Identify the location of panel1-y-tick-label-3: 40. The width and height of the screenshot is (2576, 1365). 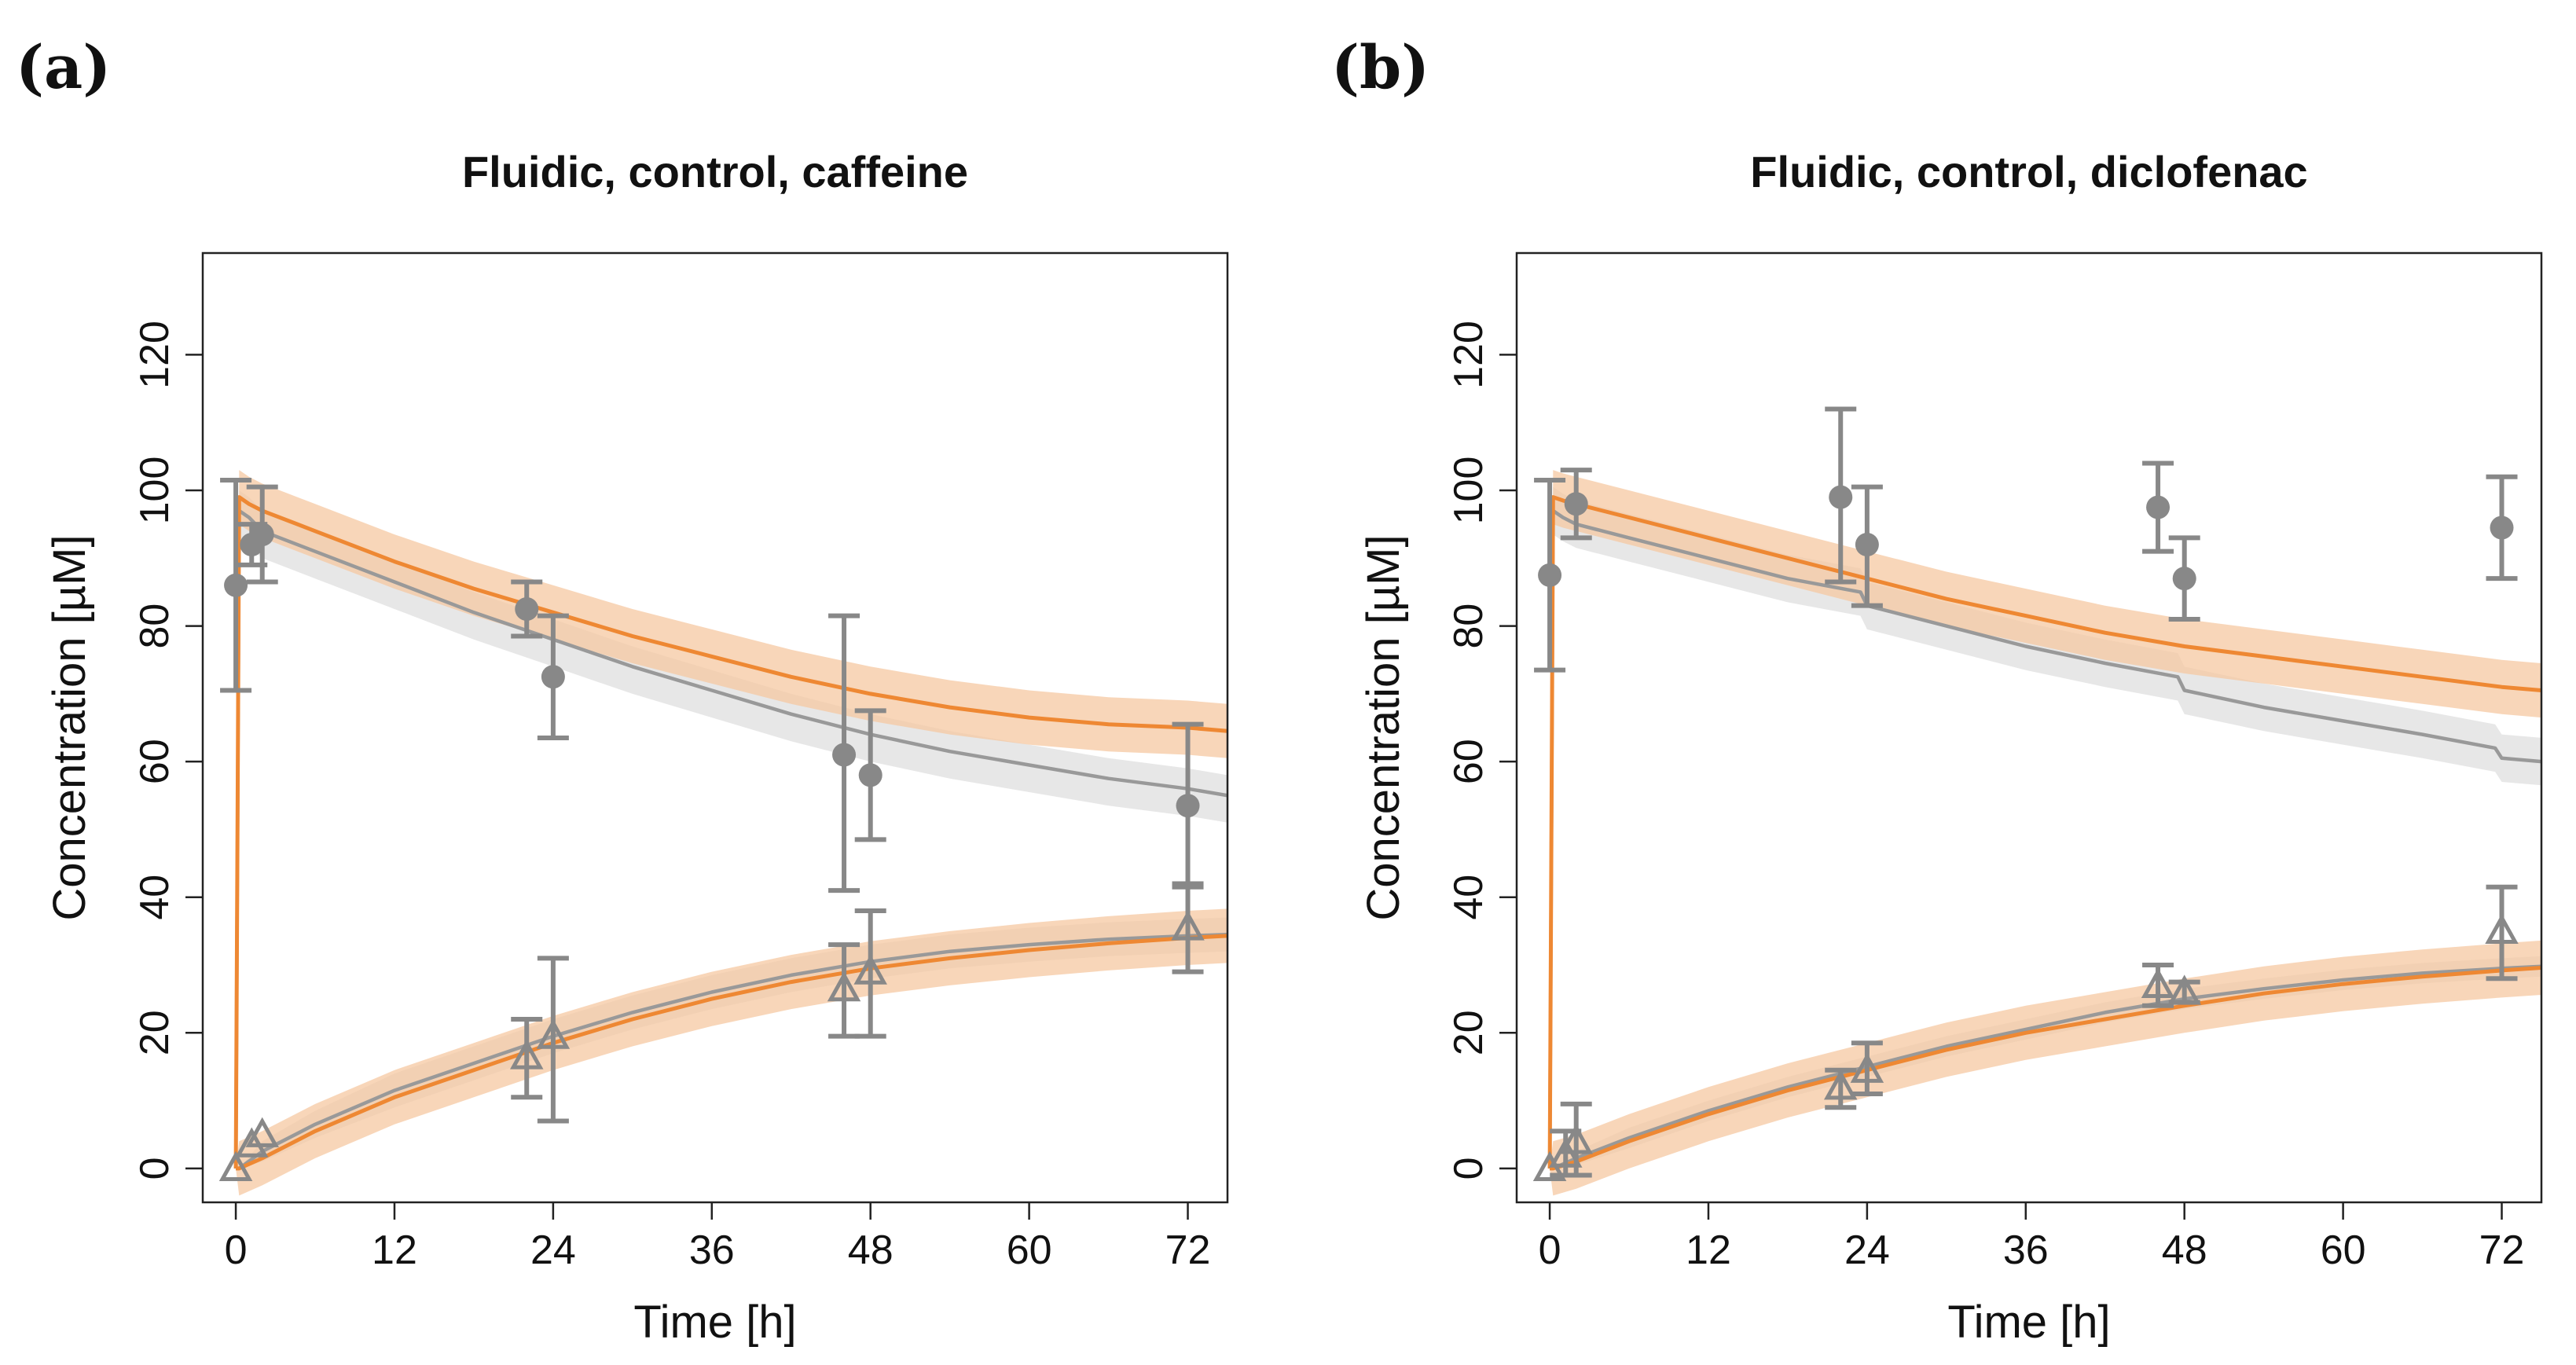
(155, 898).